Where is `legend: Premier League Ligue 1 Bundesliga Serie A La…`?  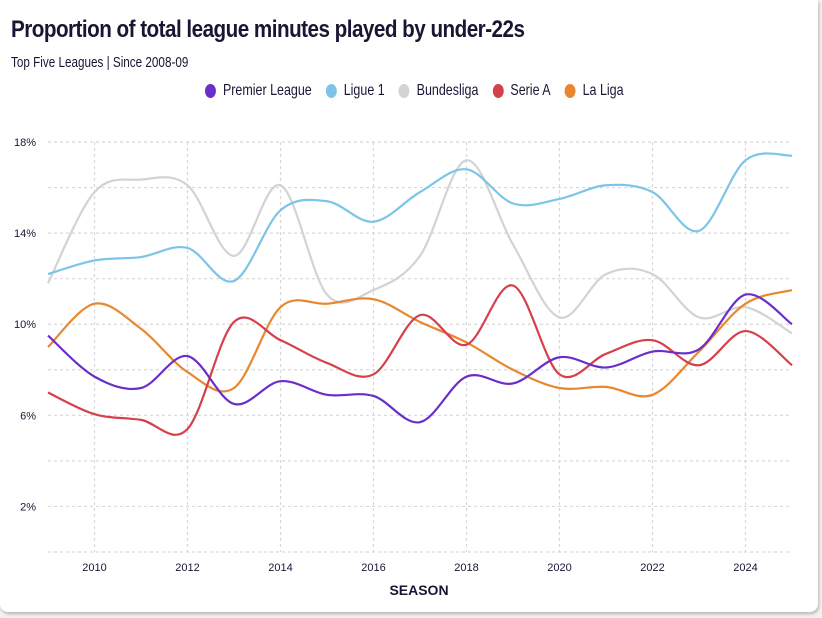 legend: Premier League Ligue 1 Bundesliga Serie A La… is located at coordinates (421, 91).